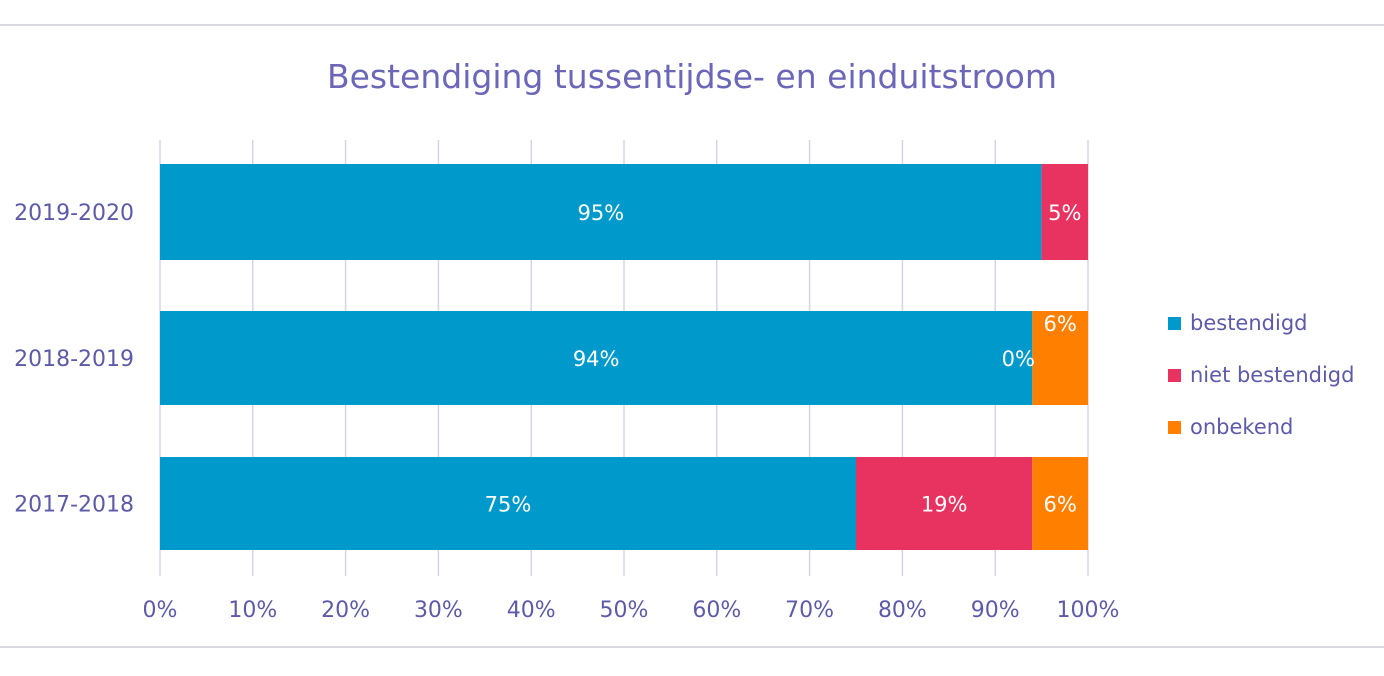 The image size is (1384, 676). I want to click on tick-label: 40%, so click(531, 610).